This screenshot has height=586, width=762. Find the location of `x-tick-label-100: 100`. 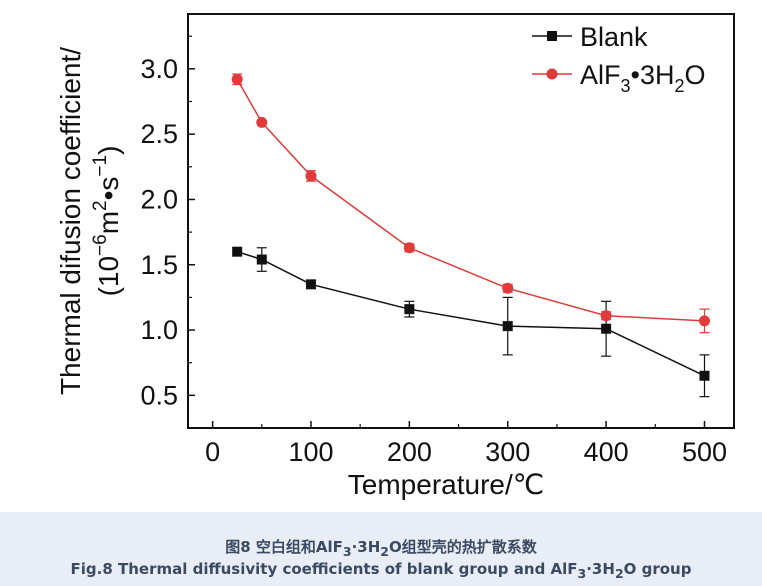

x-tick-label-100: 100 is located at coordinates (310, 452).